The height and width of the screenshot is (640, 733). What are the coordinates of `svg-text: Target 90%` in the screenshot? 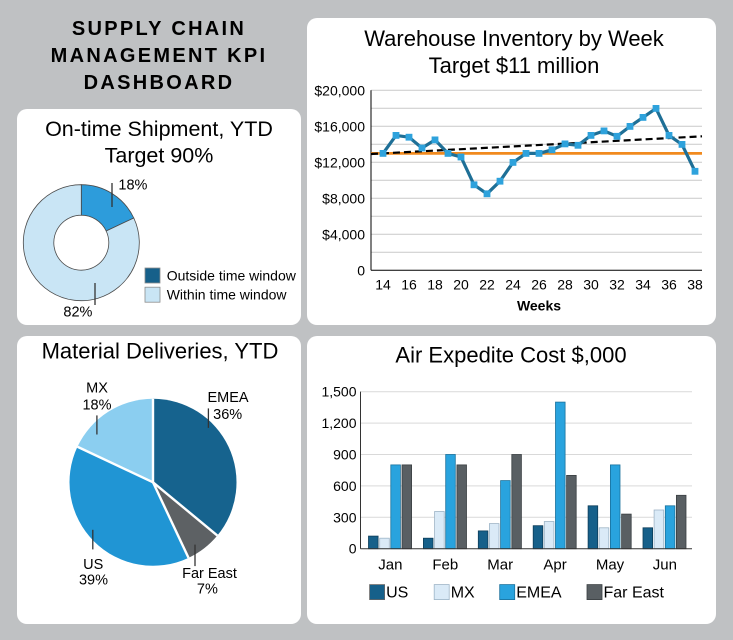 It's located at (159, 155).